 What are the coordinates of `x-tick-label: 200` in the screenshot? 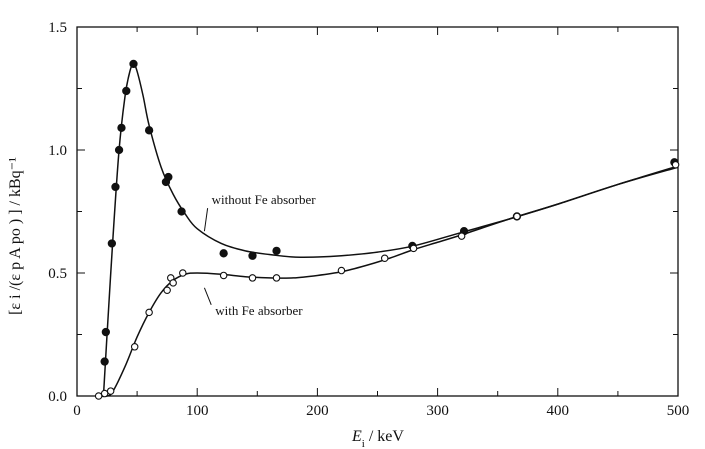 It's located at (317, 411).